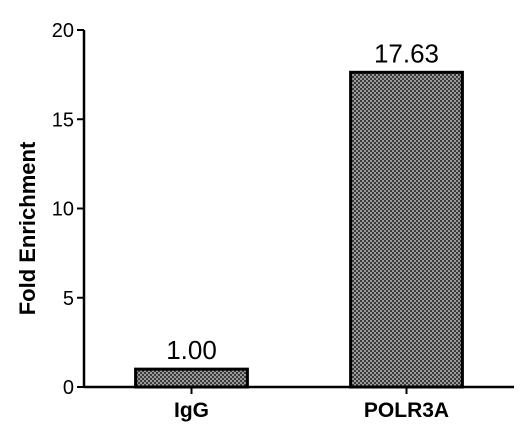 The image size is (530, 429). Describe the element at coordinates (191, 410) in the screenshot. I see `x-tick-label: IgG` at that location.